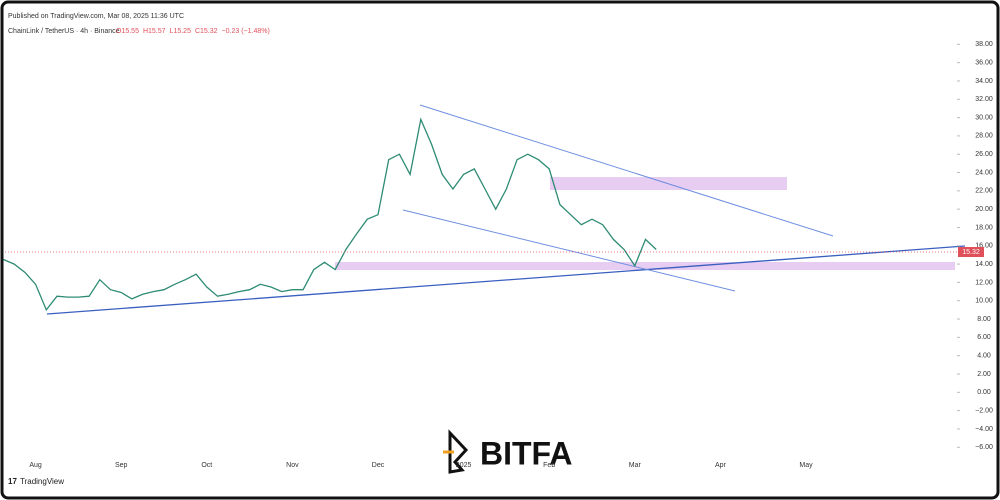 The height and width of the screenshot is (500, 1000). I want to click on x-tick-label: Feb, so click(549, 465).